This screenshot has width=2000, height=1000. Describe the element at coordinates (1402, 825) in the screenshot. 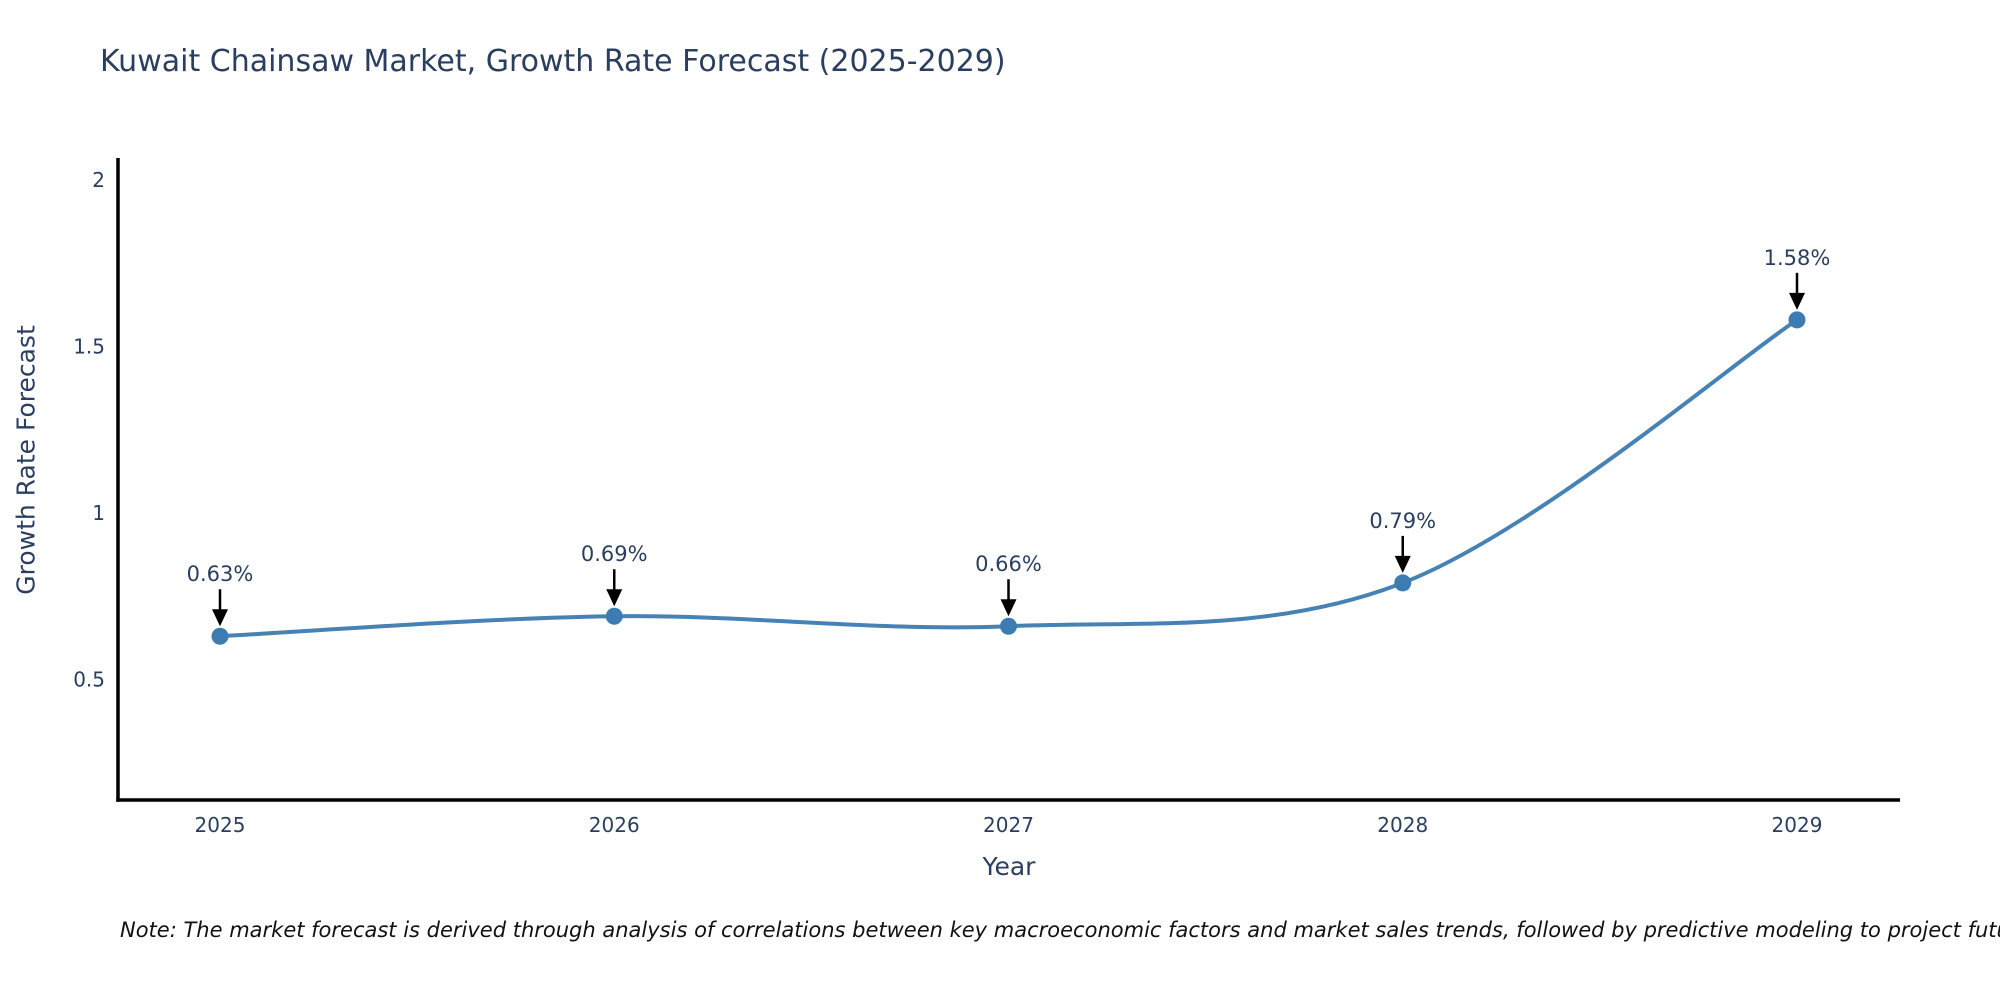

I see `x-tick-label: 2028` at that location.